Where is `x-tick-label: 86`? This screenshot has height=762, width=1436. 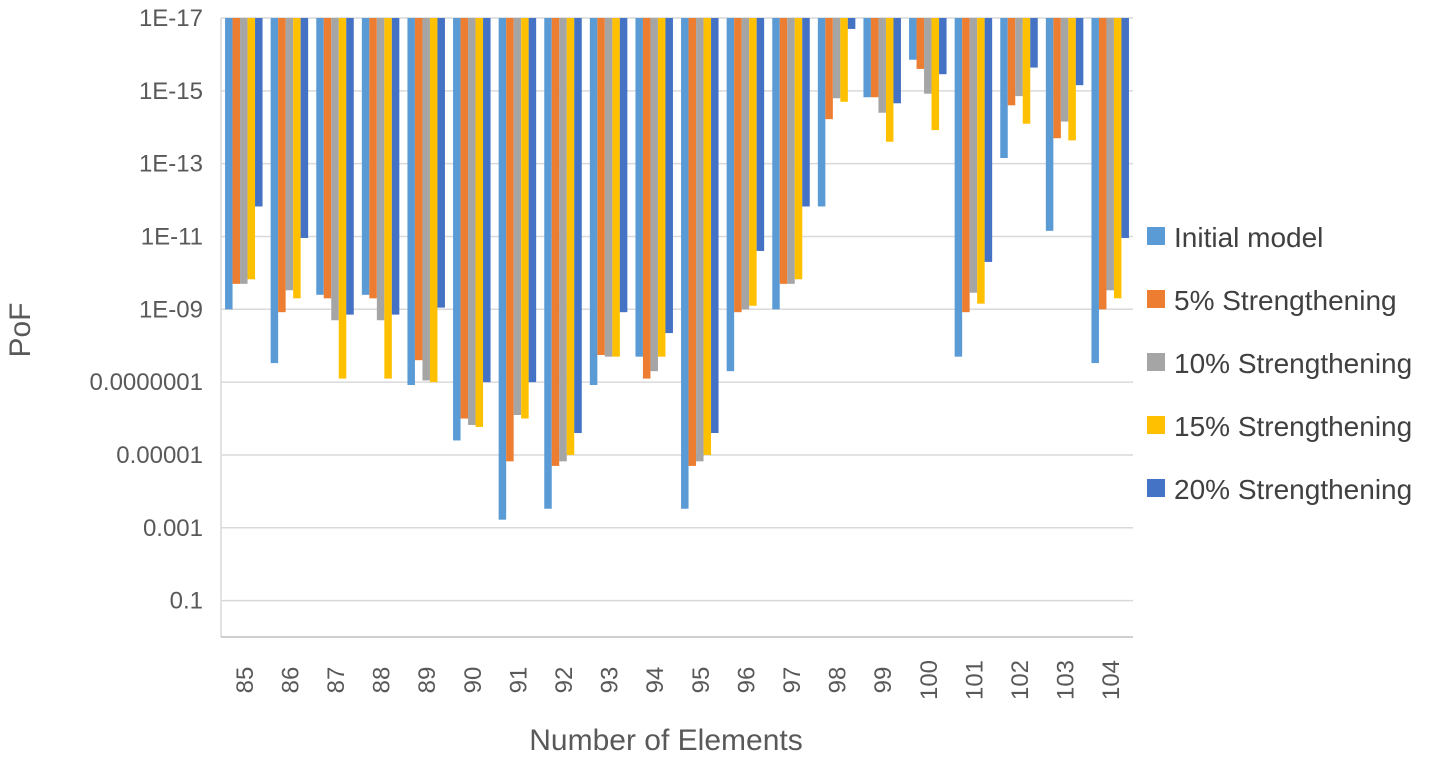 x-tick-label: 86 is located at coordinates (290, 680).